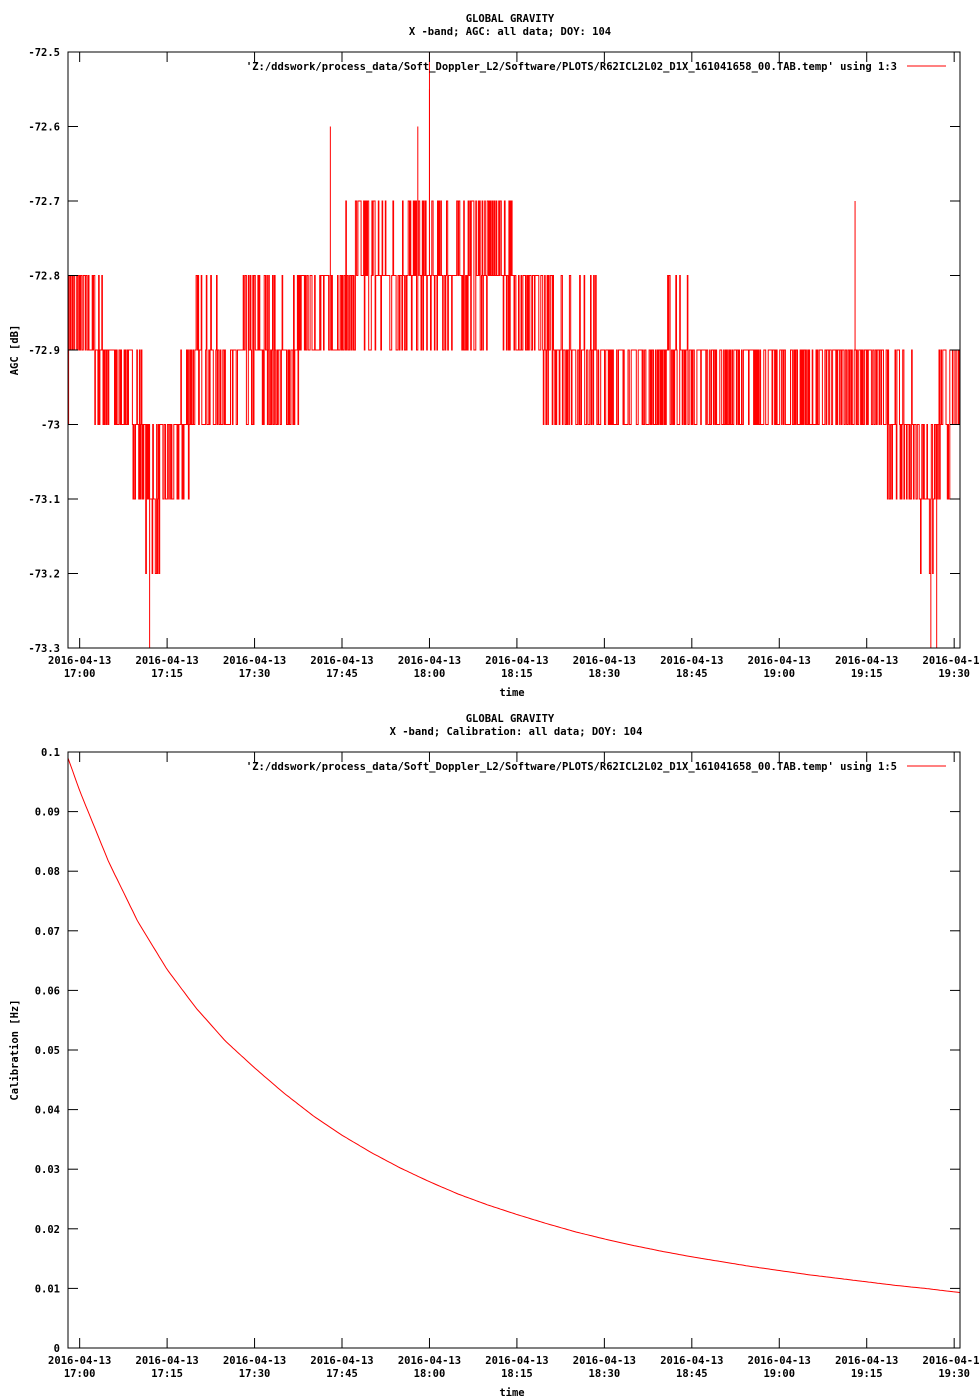  I want to click on y-axis-label: AGC [dB], so click(15, 350).